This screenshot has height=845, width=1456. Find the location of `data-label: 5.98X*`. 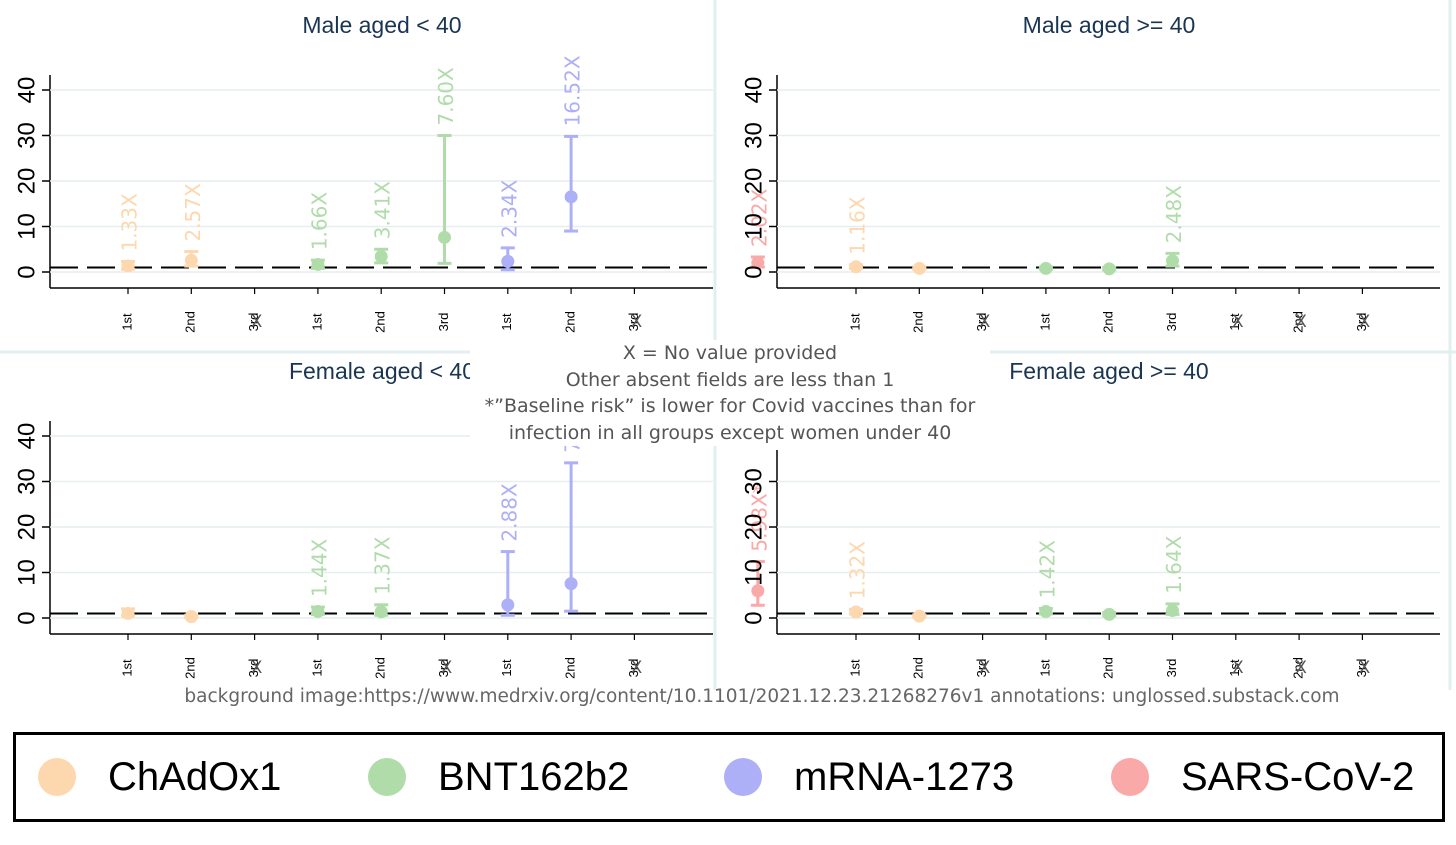

data-label: 5.98X* is located at coordinates (759, 517).